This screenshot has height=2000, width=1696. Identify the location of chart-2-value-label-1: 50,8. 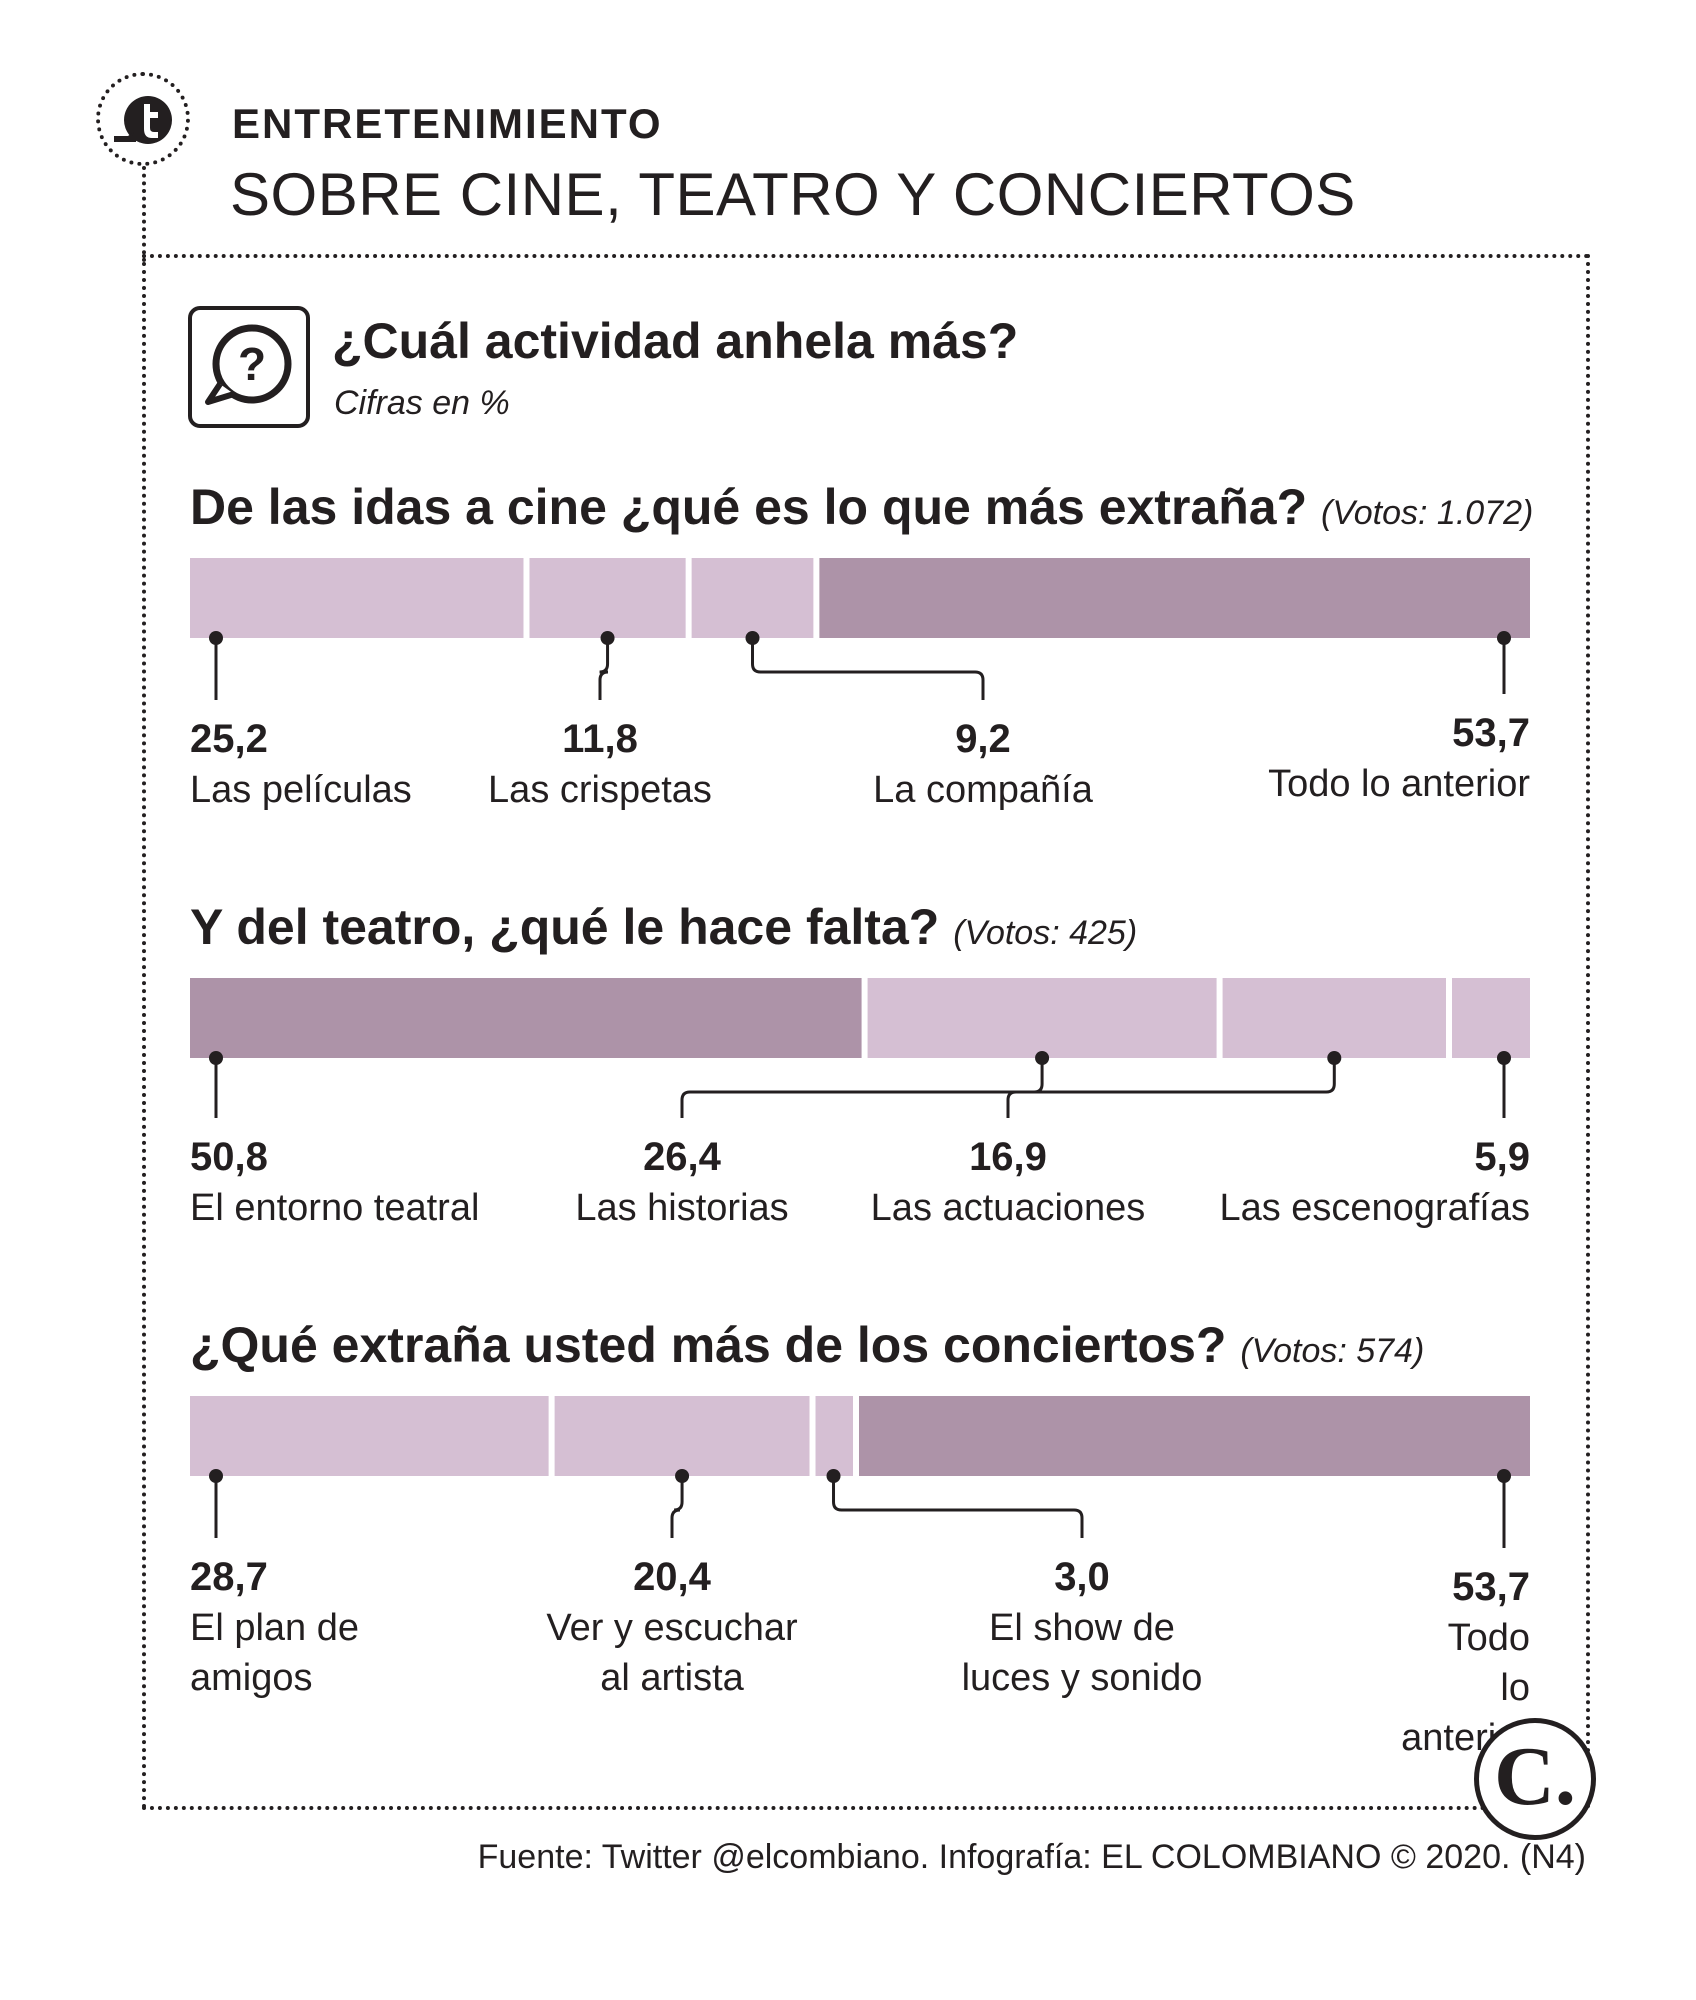
(229, 1157).